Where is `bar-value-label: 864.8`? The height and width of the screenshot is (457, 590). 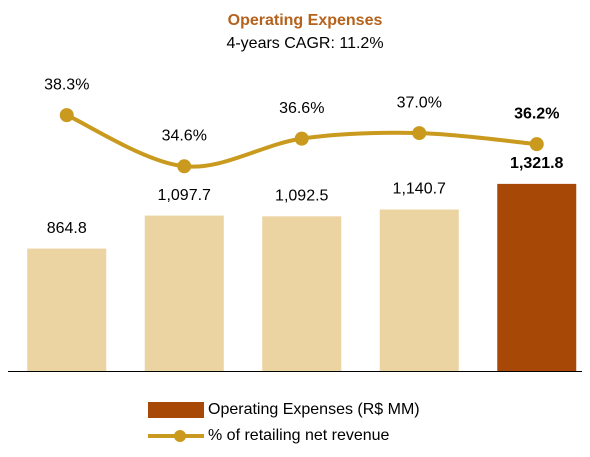 bar-value-label: 864.8 is located at coordinates (67, 228).